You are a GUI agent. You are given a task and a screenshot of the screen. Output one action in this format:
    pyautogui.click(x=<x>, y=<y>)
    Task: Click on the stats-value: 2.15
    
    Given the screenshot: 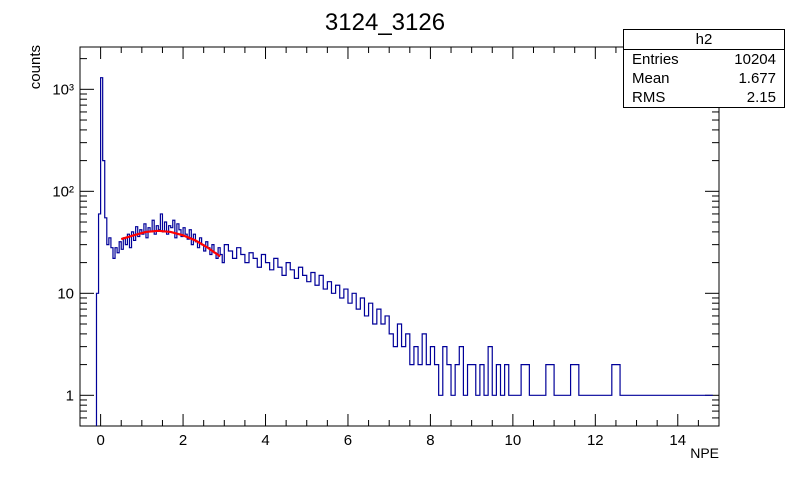 What is the action you would take?
    pyautogui.click(x=761, y=97)
    